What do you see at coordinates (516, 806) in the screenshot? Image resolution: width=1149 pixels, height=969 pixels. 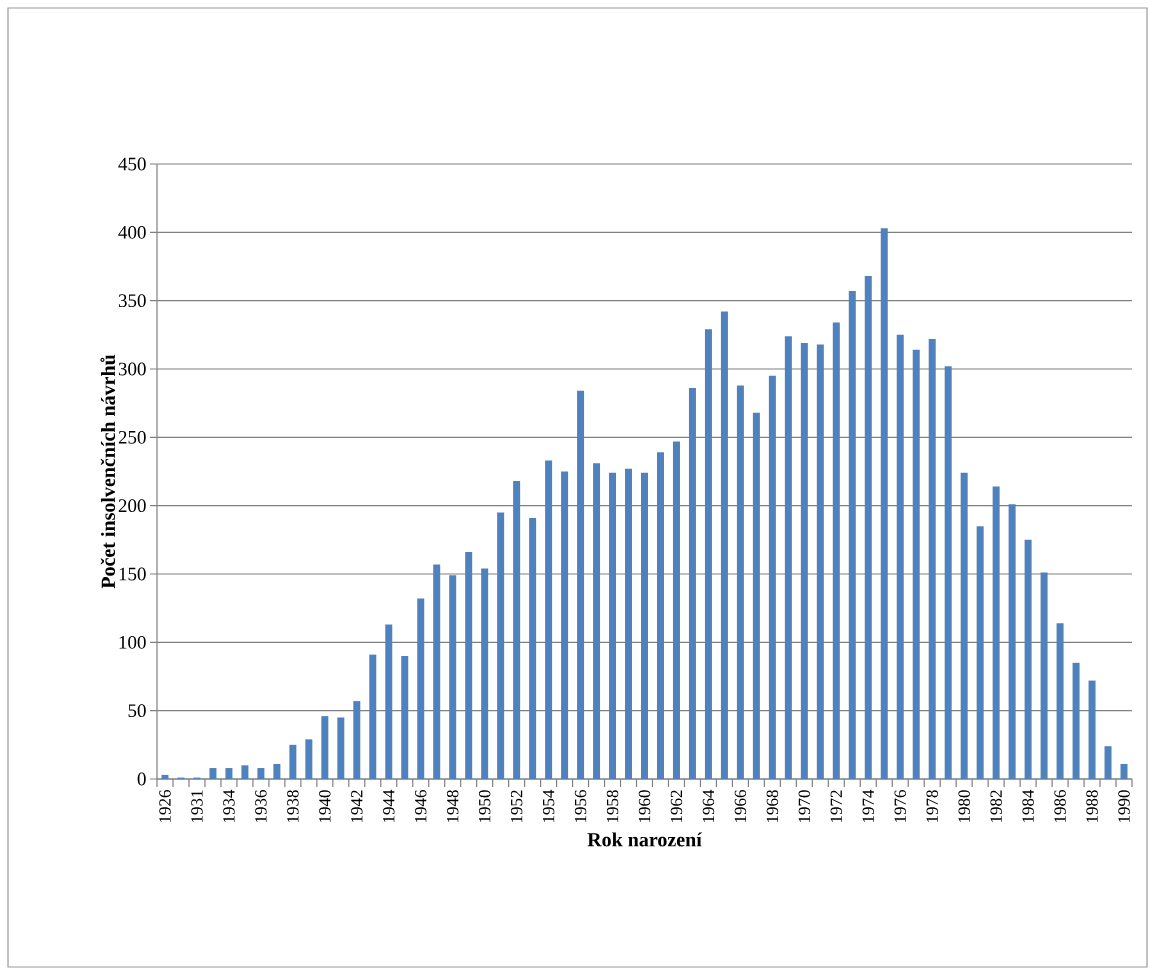 I see `x-tick-label: 1952` at bounding box center [516, 806].